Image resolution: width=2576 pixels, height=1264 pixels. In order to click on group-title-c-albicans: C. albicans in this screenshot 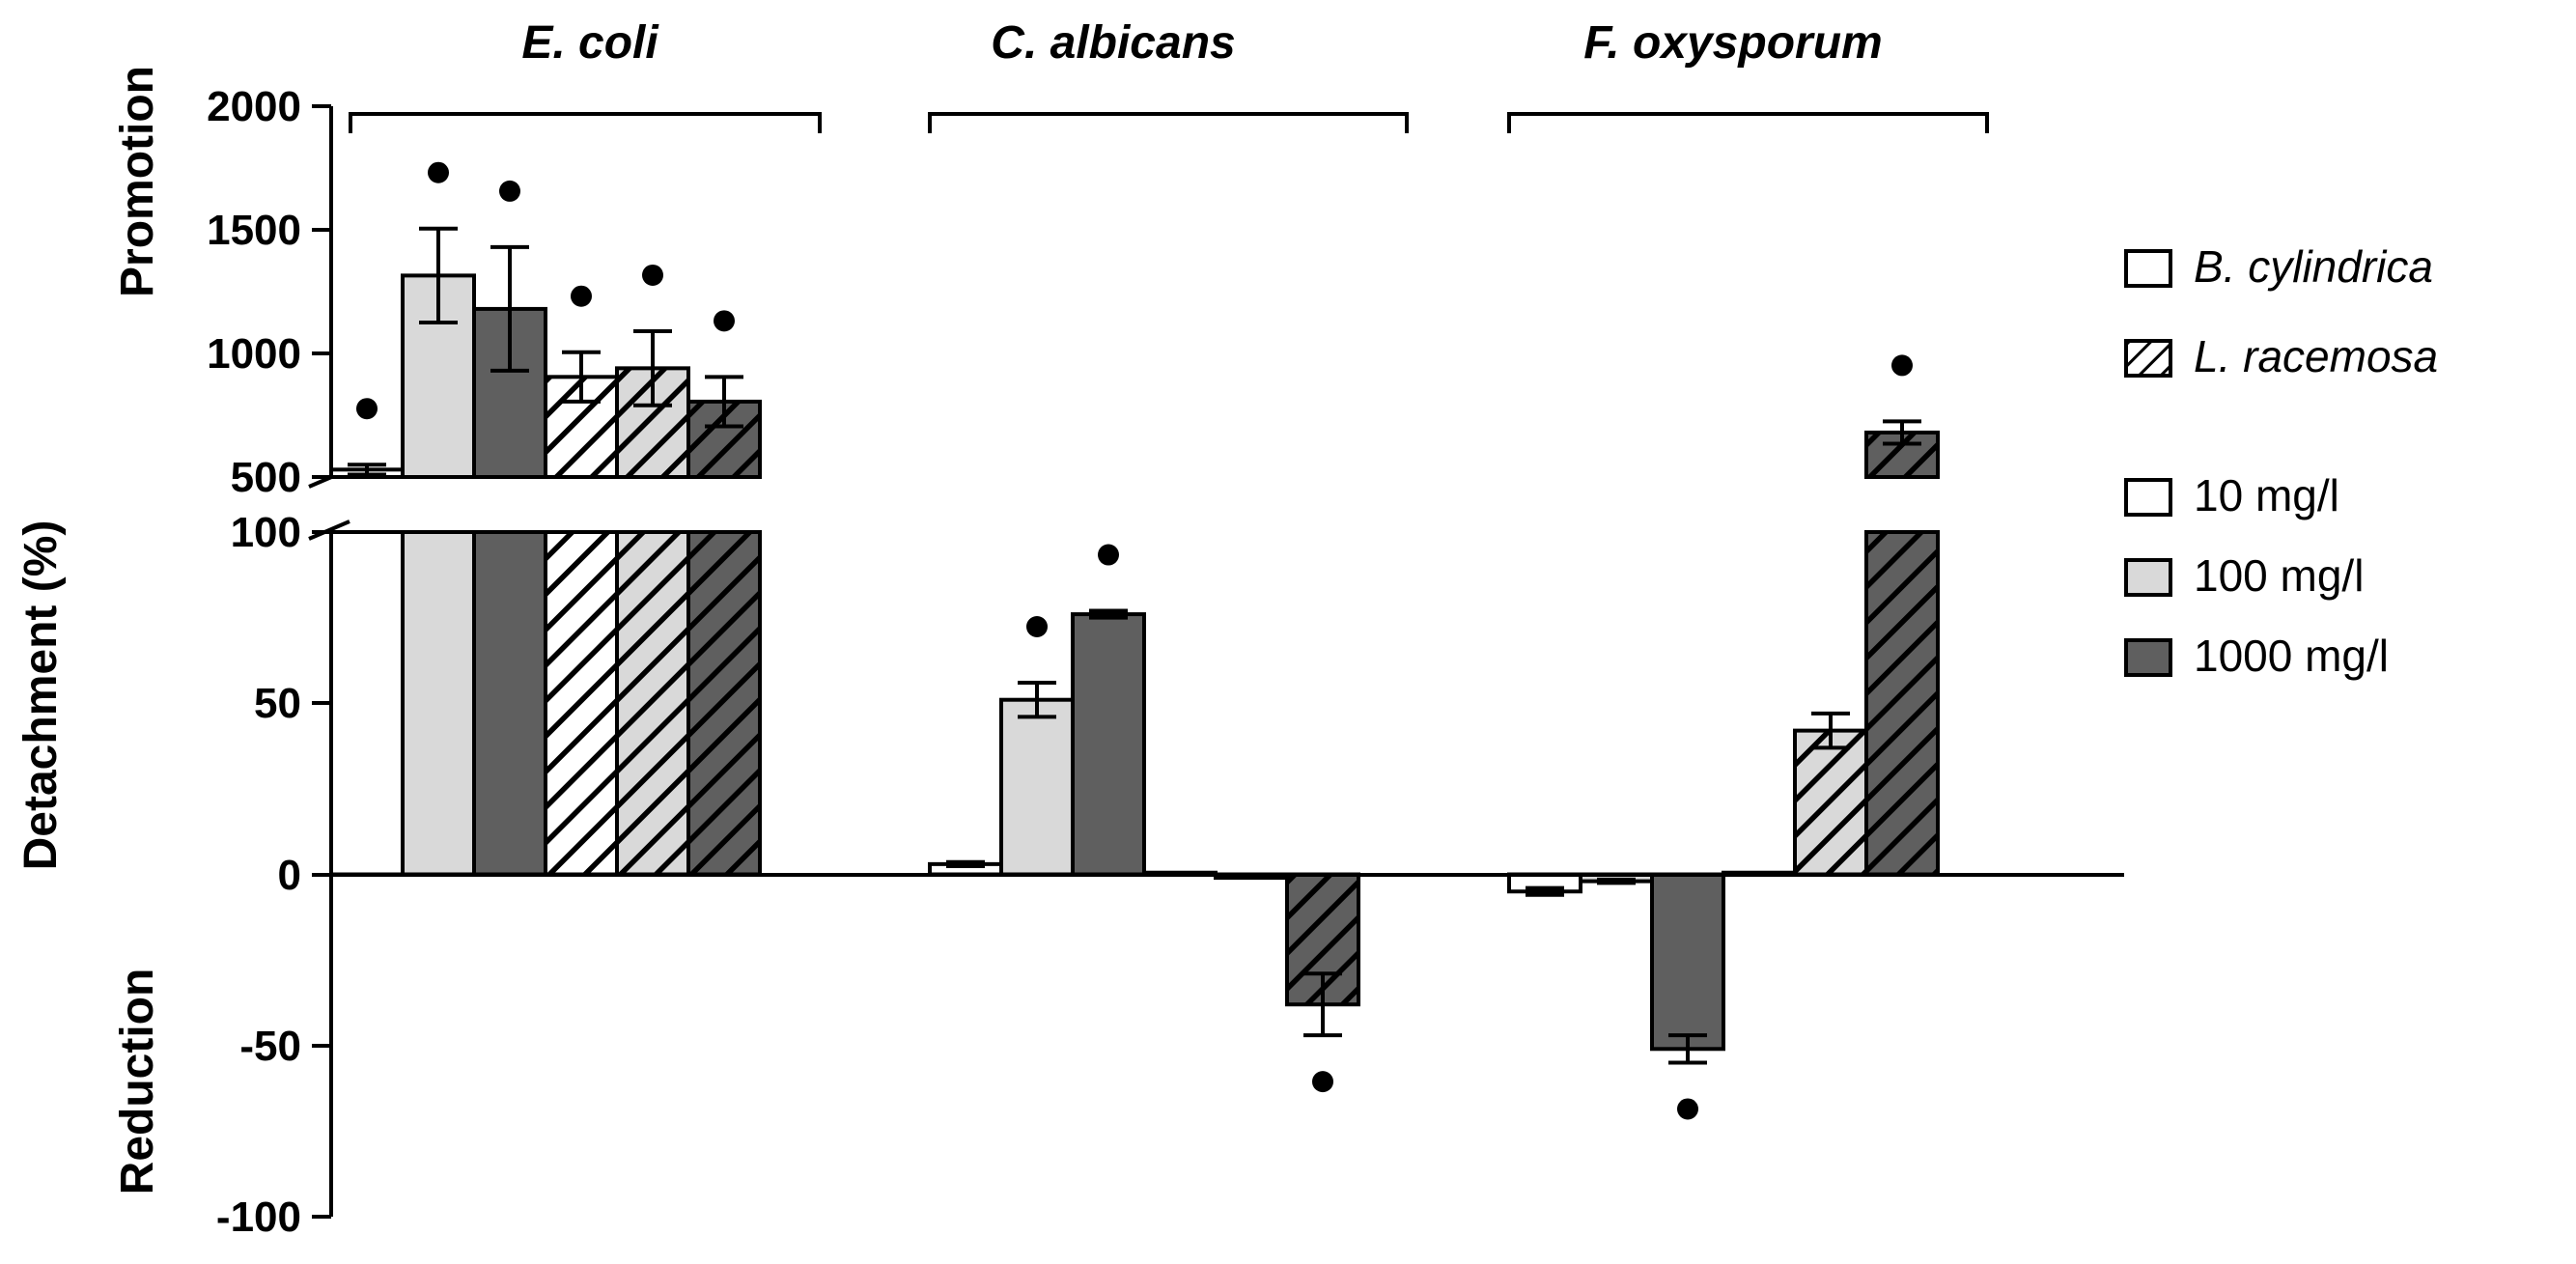, I will do `click(1113, 43)`.